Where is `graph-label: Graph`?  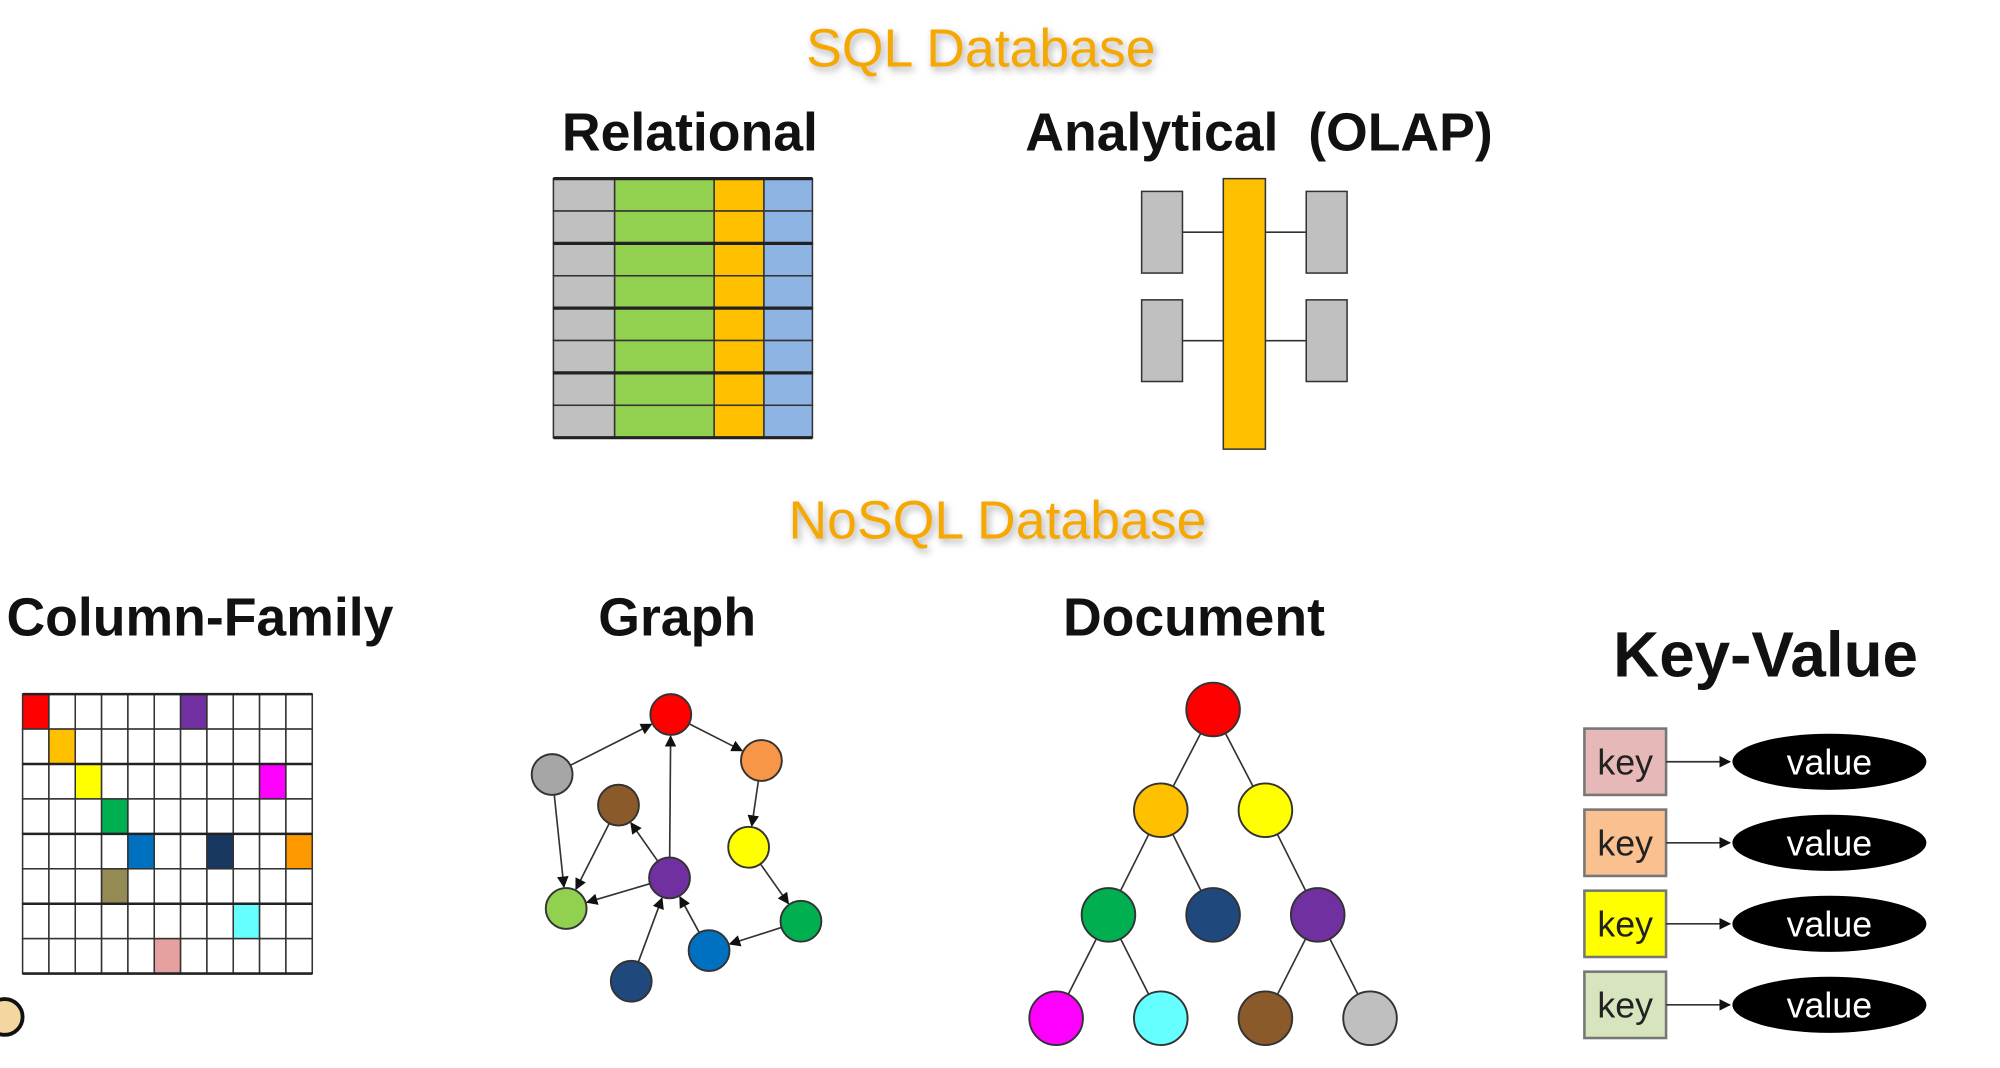 graph-label: Graph is located at coordinates (677, 617).